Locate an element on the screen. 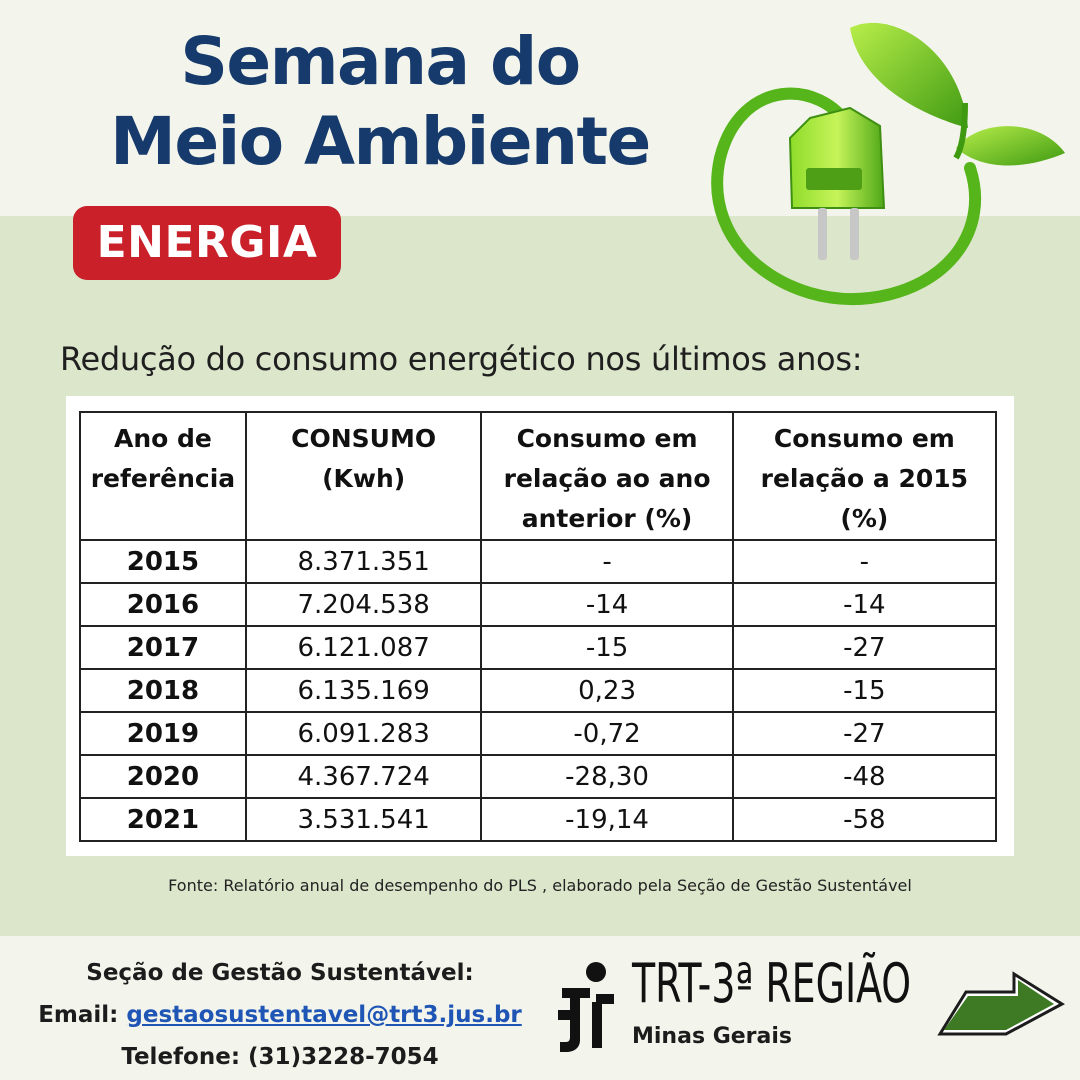 The width and height of the screenshot is (1080, 1080). logo-name: TRT-3ª REGIÃO is located at coordinates (772, 983).